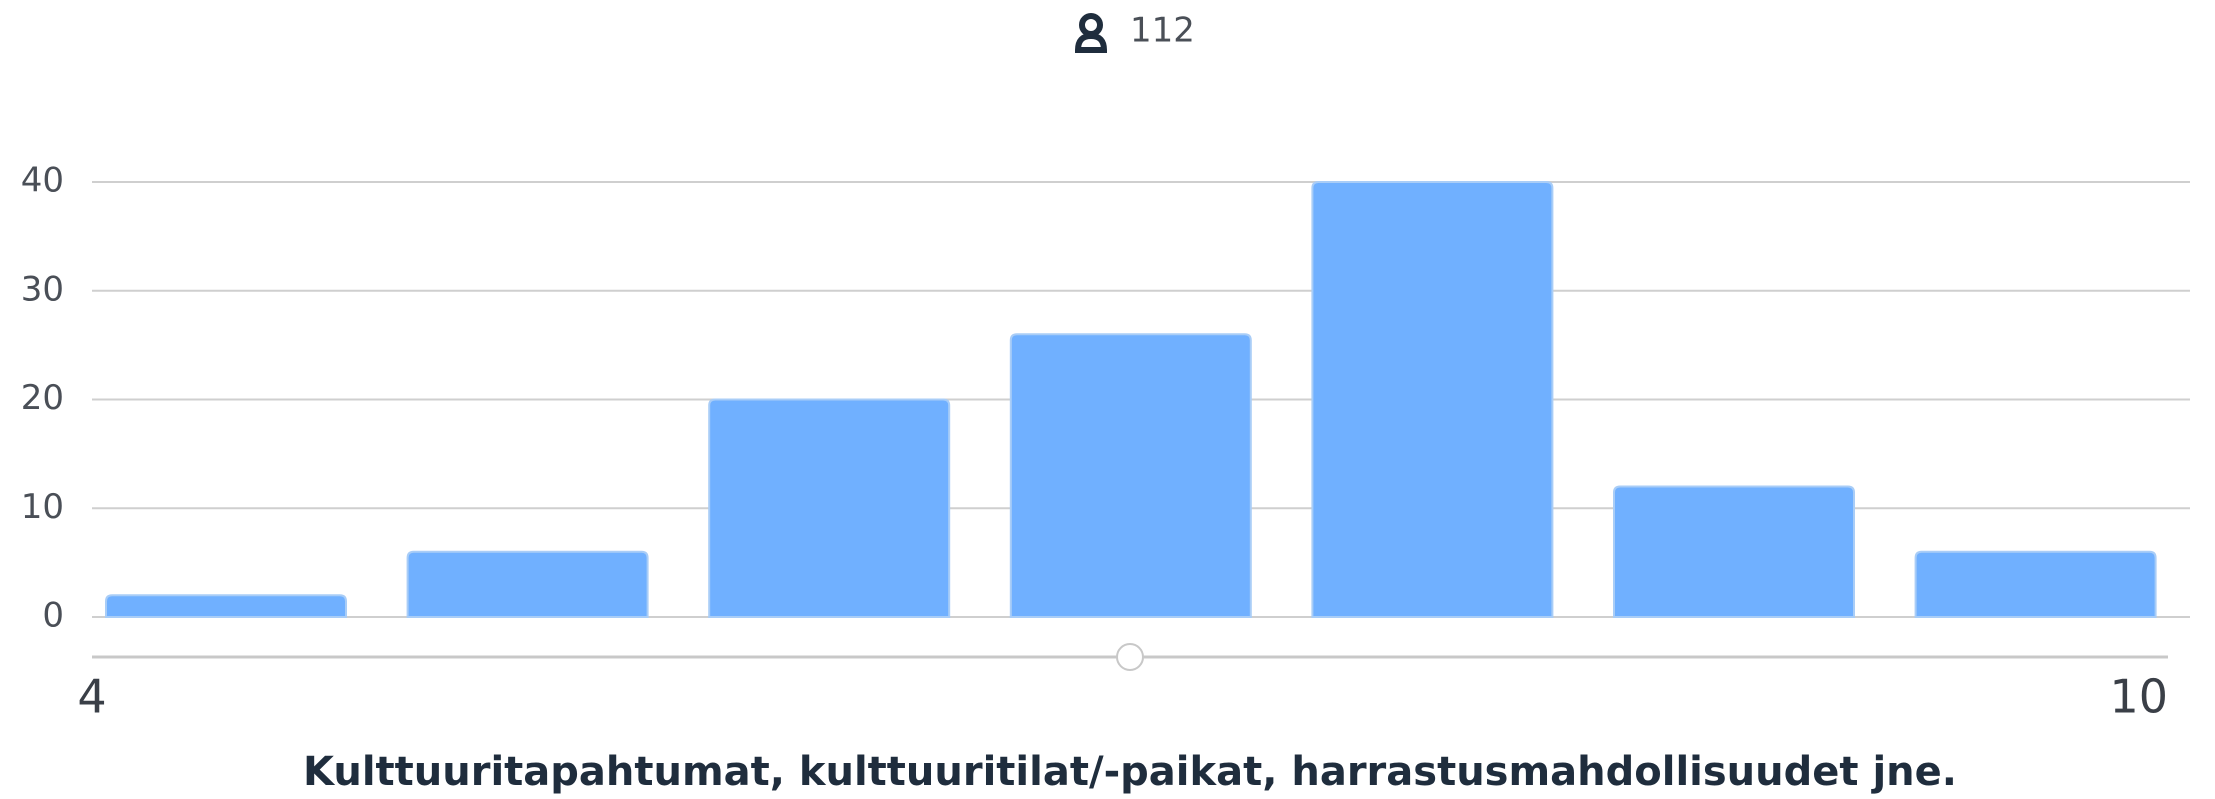 This screenshot has height=799, width=2215. I want to click on slider-handle, so click(1130, 657).